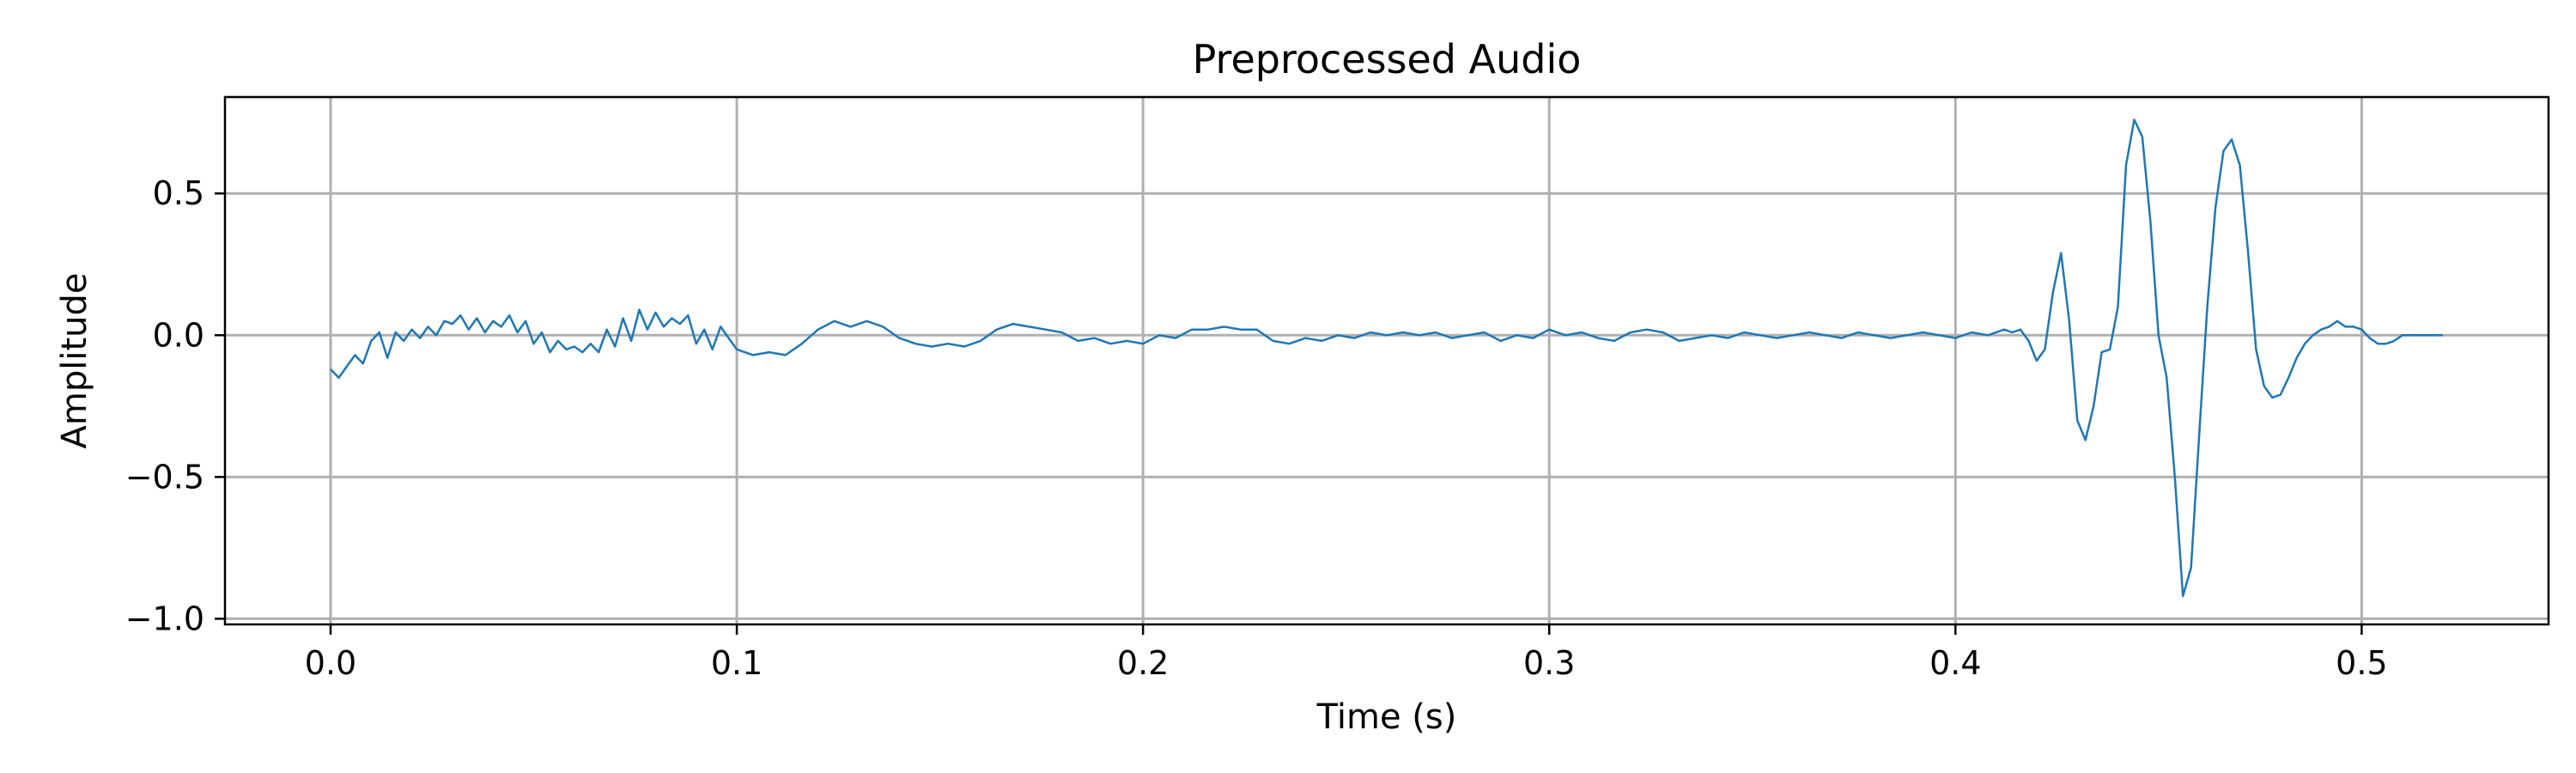 This screenshot has width=2576, height=773. What do you see at coordinates (1955, 663) in the screenshot?
I see `x-tick-label: 0.4` at bounding box center [1955, 663].